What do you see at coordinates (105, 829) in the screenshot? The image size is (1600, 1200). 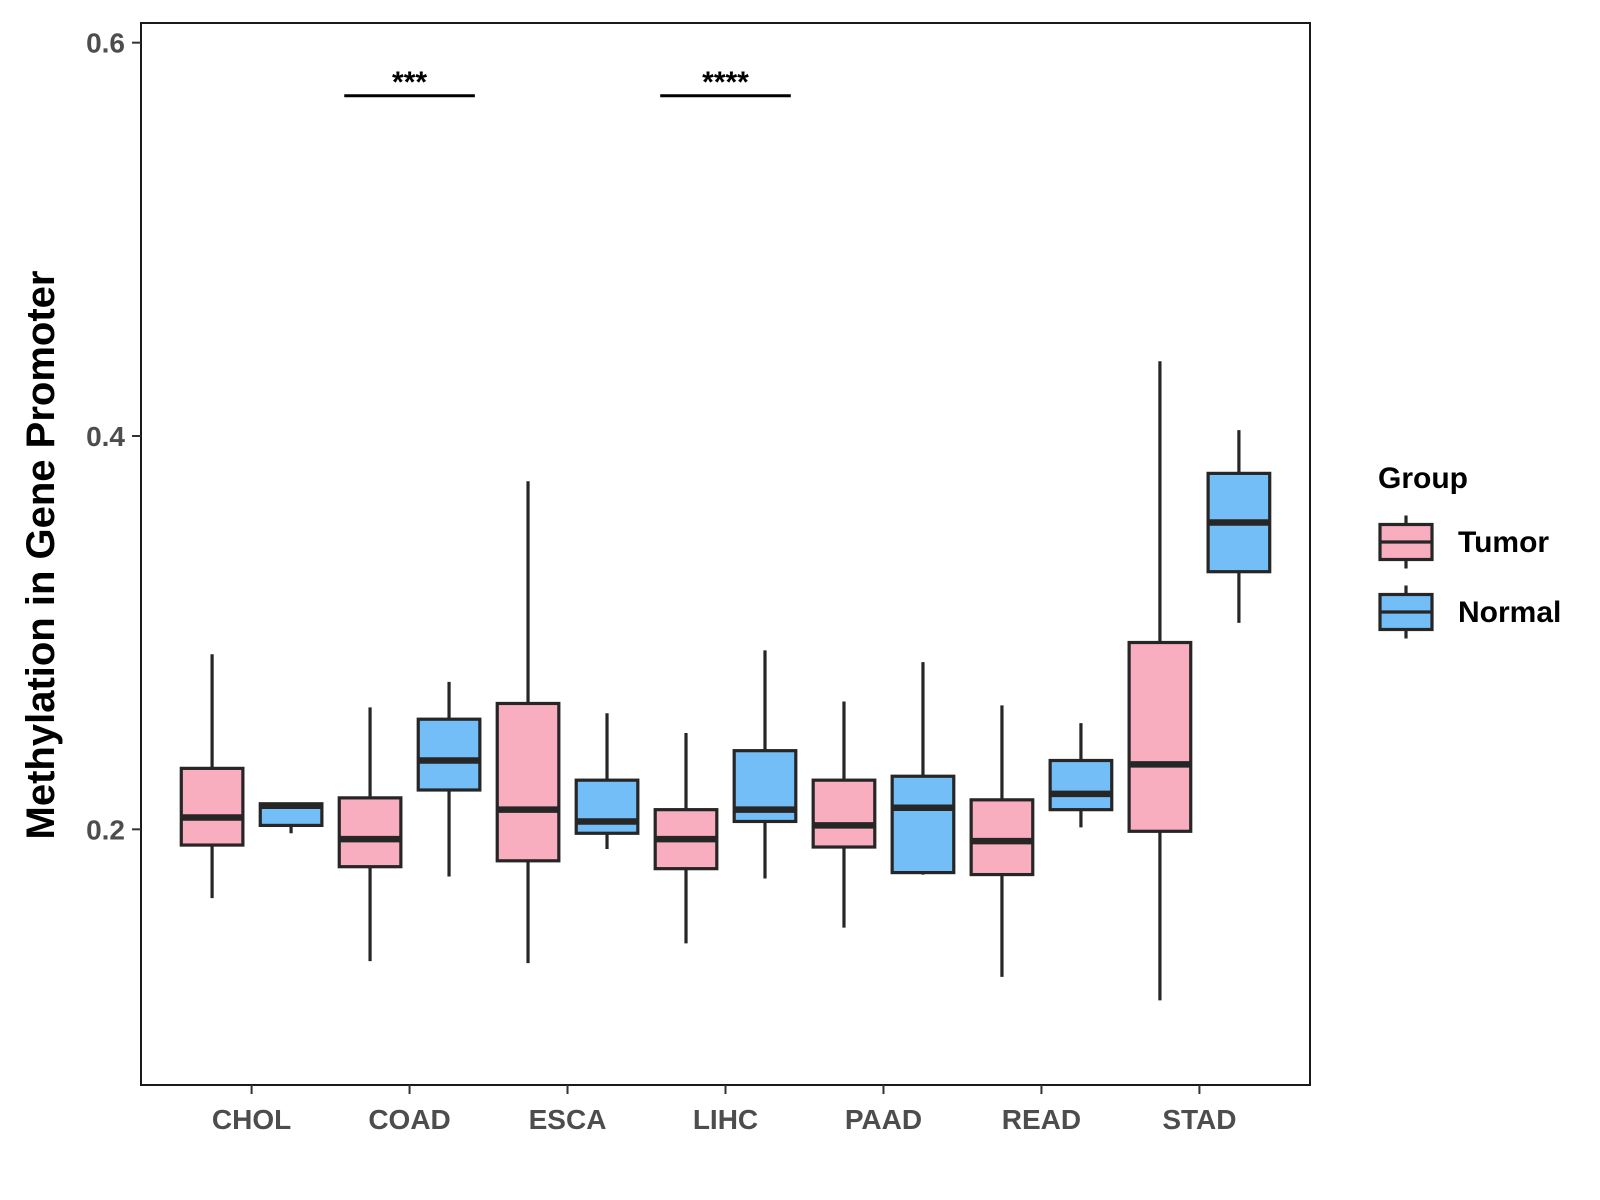 I see `y-tick-label: 0.2` at bounding box center [105, 829].